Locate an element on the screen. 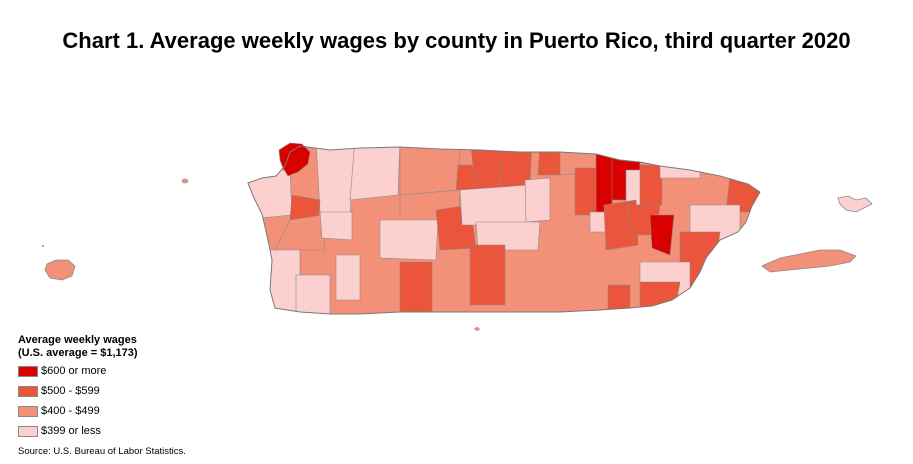 This screenshot has width=913, height=464. legend-item-399-or-less: $399 or less is located at coordinates (78, 431).